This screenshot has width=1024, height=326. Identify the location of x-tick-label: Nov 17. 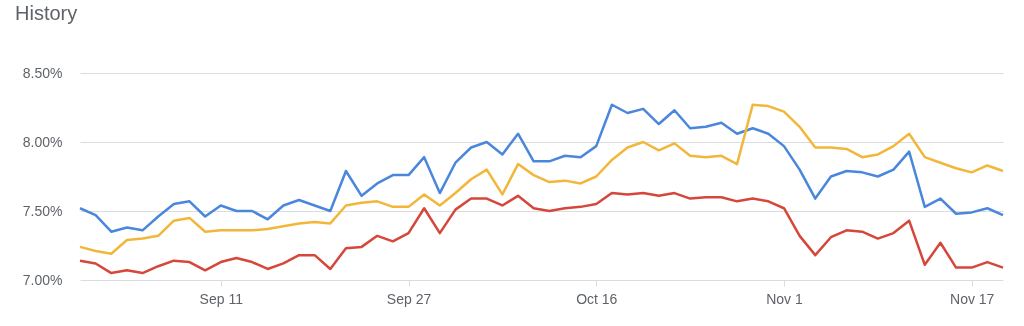
(972, 298).